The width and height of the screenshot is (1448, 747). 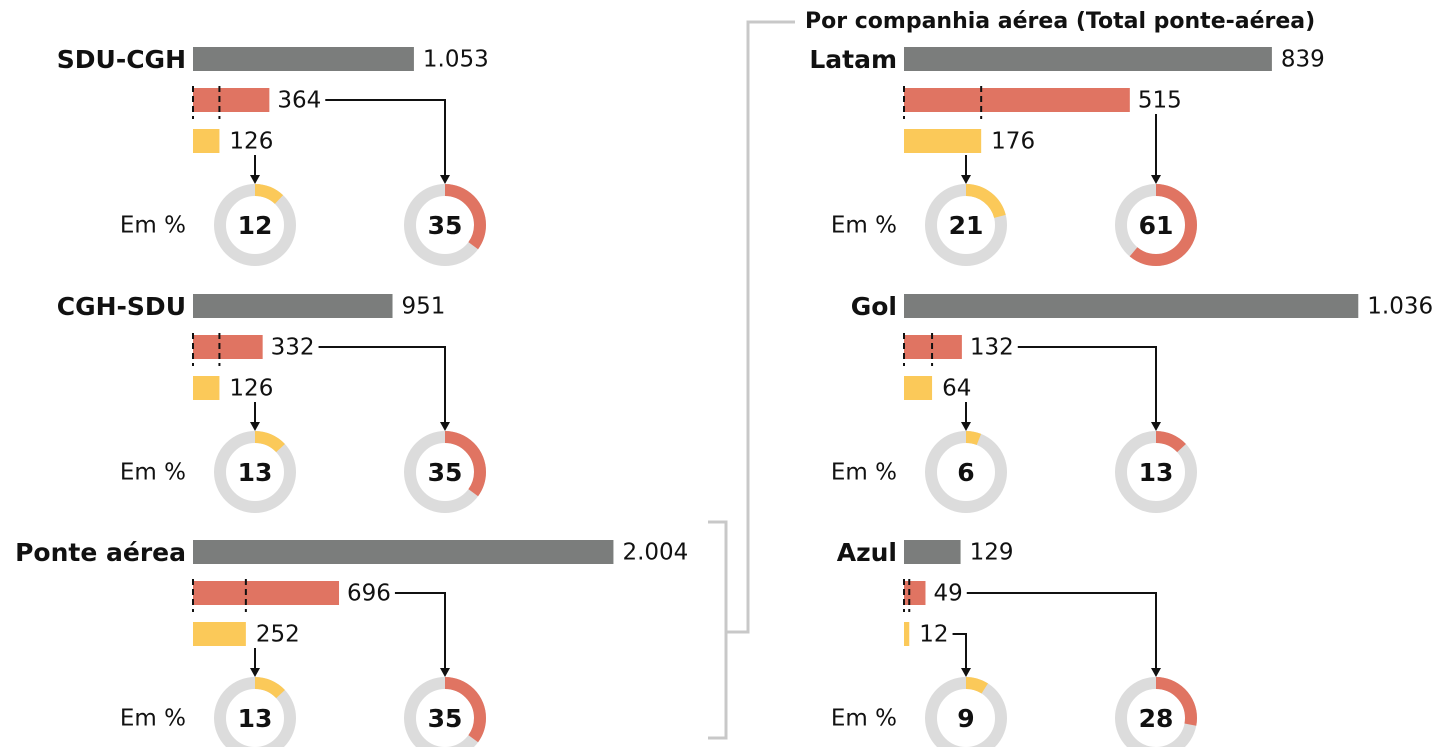 I want to click on group-label: Azul, so click(x=867, y=552).